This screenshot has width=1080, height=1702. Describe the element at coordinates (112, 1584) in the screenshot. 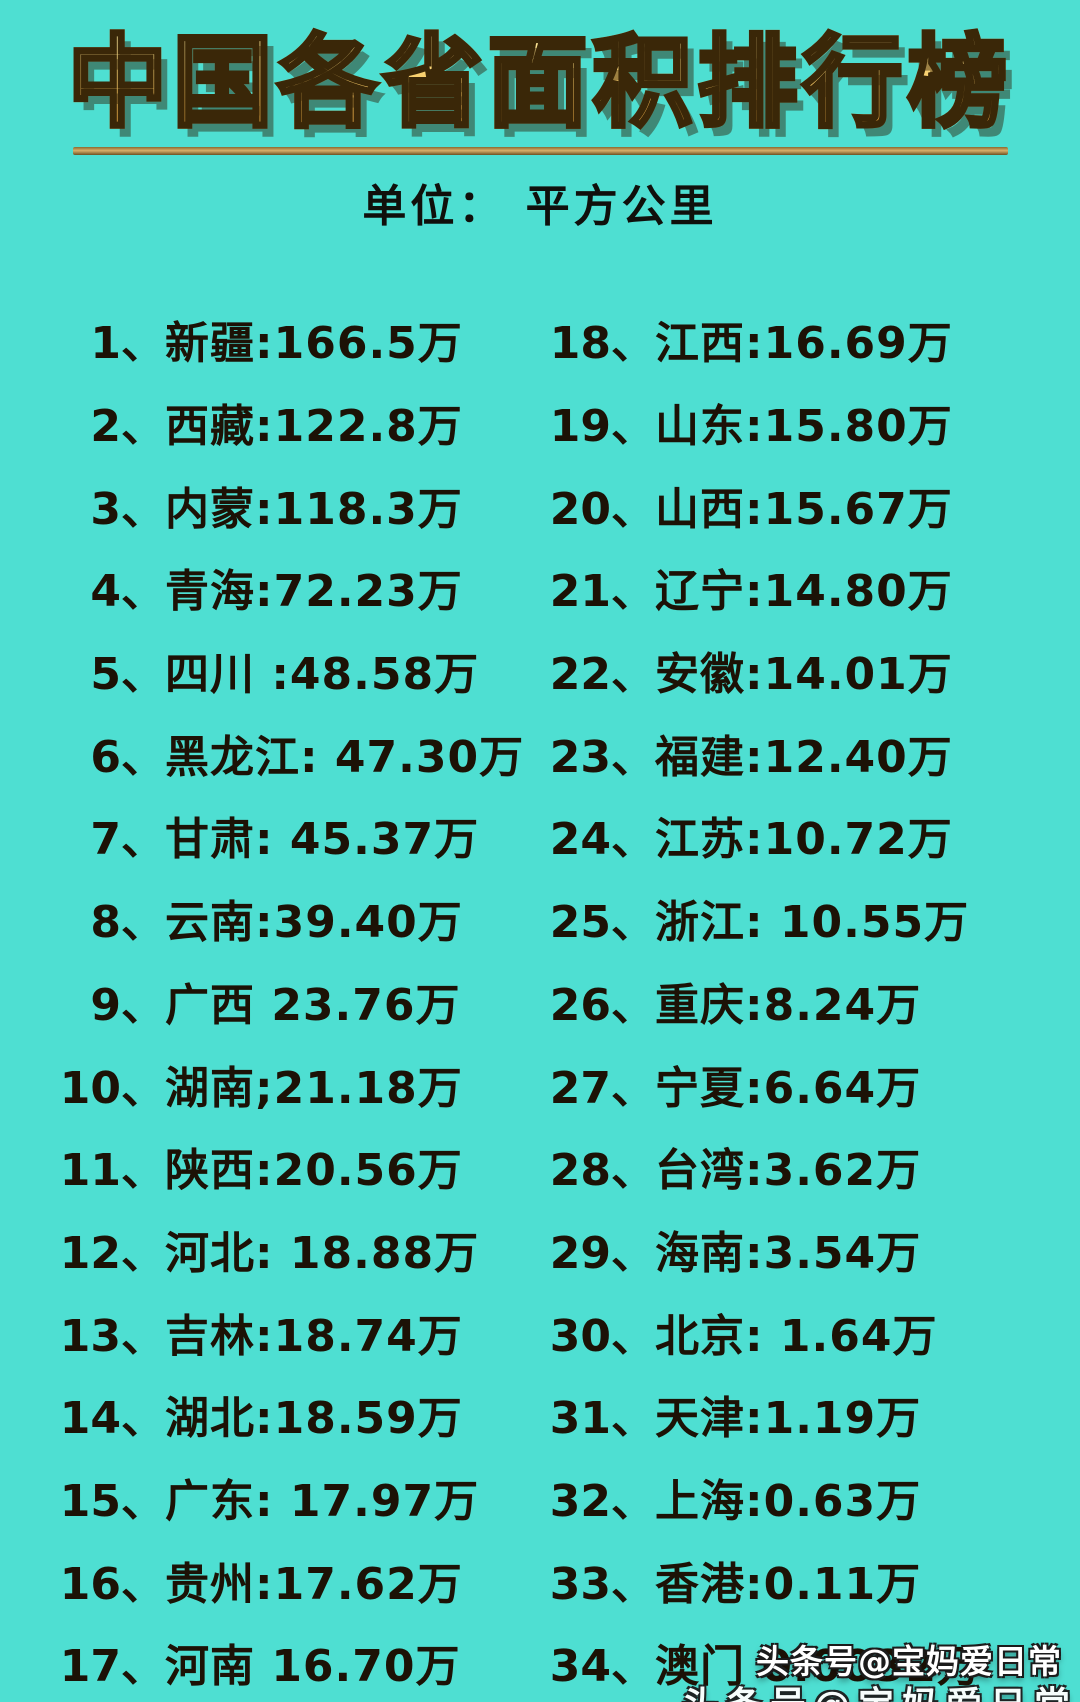

I see `rank-label: 16、` at that location.